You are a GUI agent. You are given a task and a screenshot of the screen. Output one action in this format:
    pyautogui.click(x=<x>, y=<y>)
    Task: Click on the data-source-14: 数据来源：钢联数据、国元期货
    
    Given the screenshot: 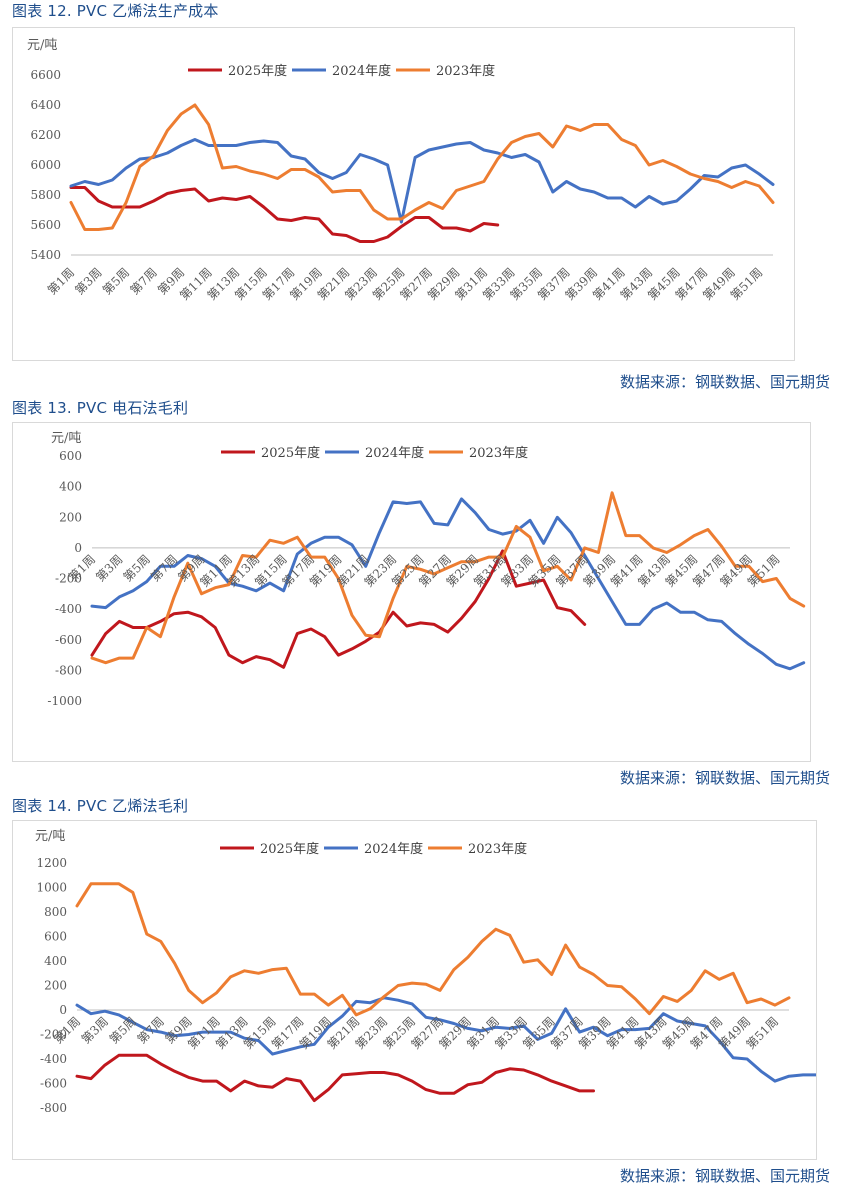 What is the action you would take?
    pyautogui.click(x=724, y=1176)
    